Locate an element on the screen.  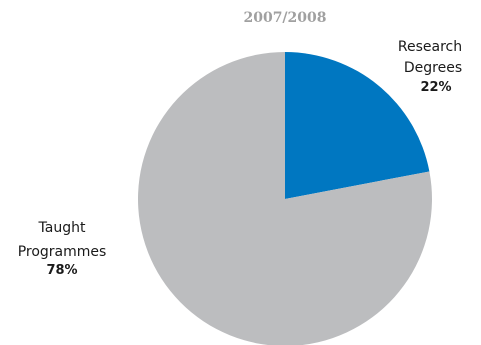
slice-label-taught-line2: Programmes is located at coordinates (62, 252).